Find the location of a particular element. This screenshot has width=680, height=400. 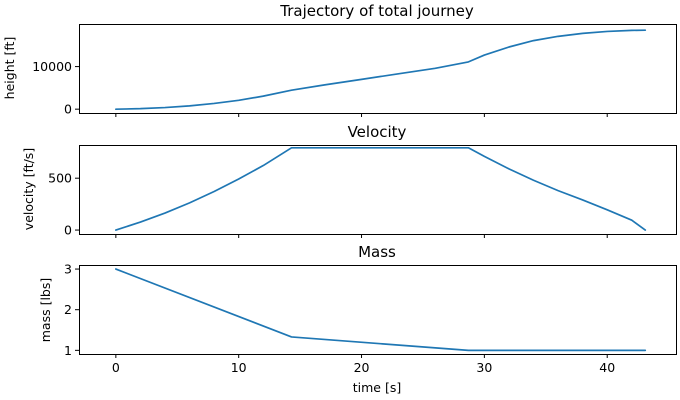

x-tick-label-mass-4: 40 is located at coordinates (607, 367).